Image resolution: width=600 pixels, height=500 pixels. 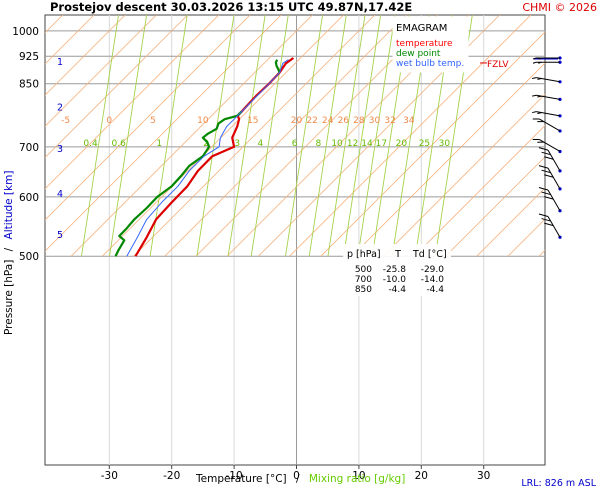 I want to click on altitude-tick-label: 1, so click(x=60, y=62).